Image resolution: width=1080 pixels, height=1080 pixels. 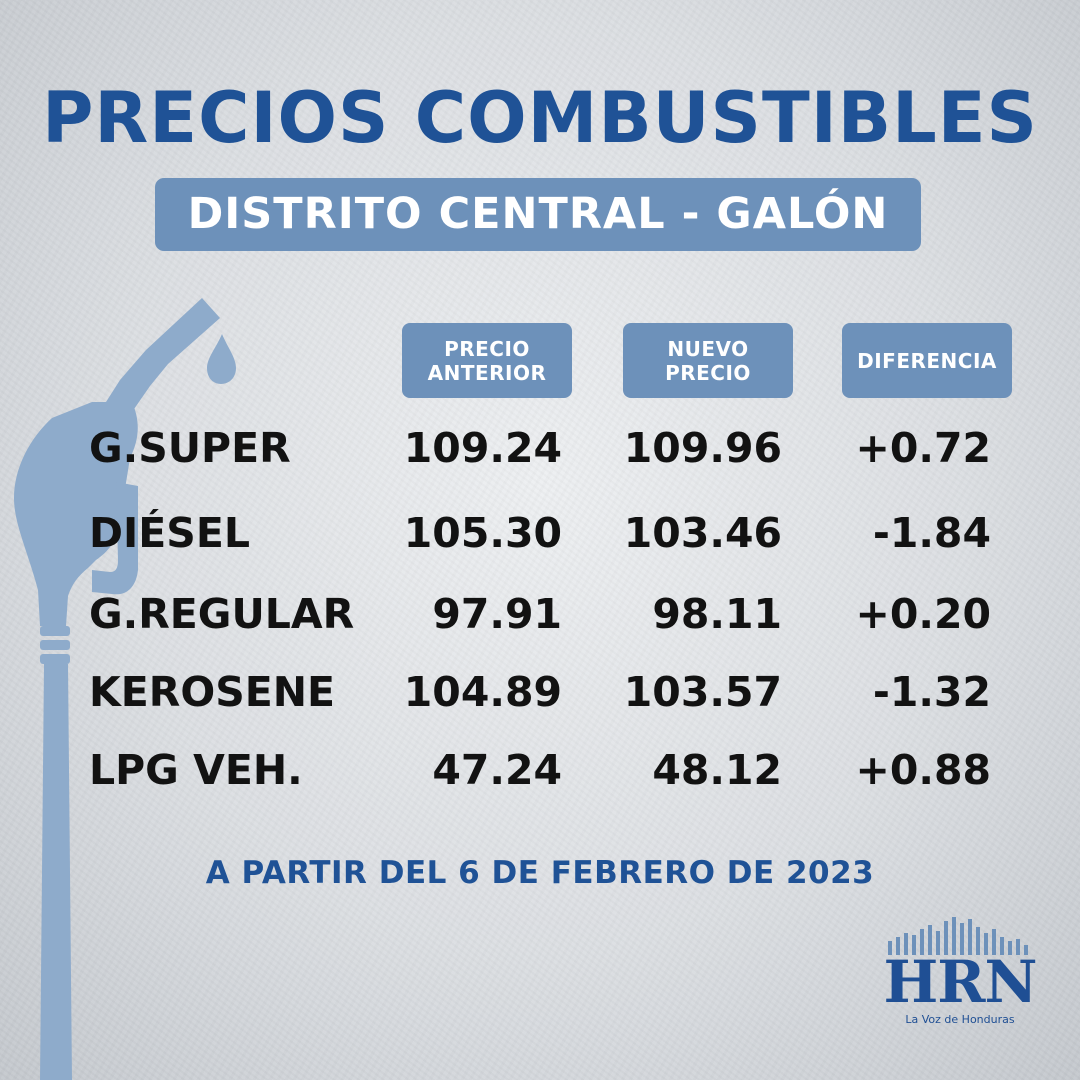 What do you see at coordinates (190, 448) in the screenshot?
I see `fuel-name: G.SUPER` at bounding box center [190, 448].